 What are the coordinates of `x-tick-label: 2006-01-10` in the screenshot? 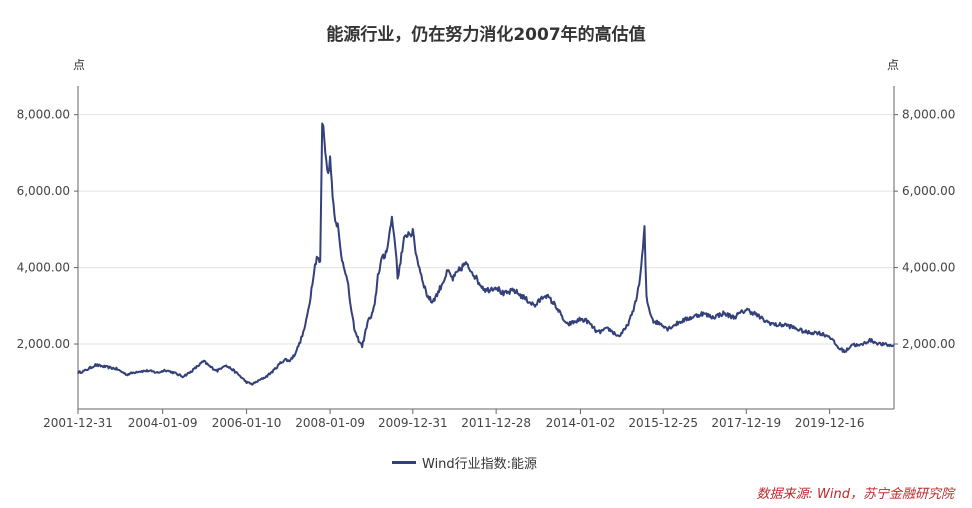 It's located at (247, 423).